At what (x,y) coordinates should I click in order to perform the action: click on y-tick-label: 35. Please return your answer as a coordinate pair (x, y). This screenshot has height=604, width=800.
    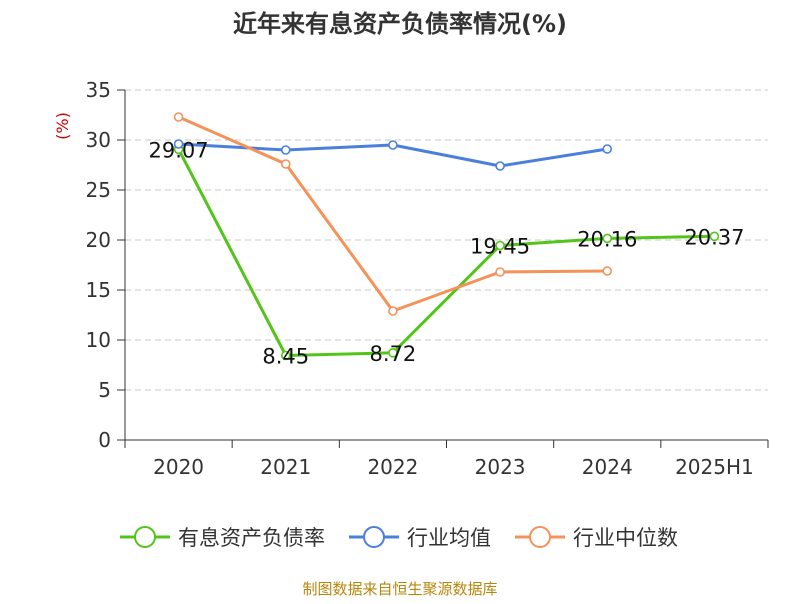
    Looking at the image, I should click on (98, 90).